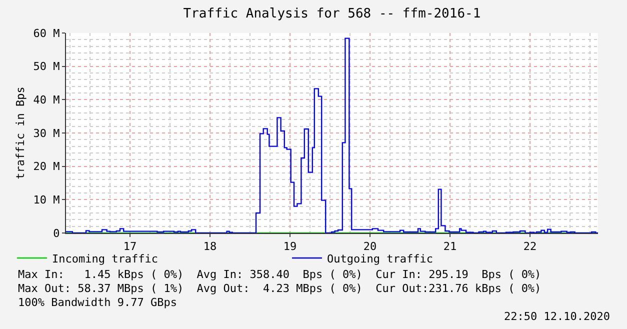 This screenshot has width=627, height=329. Describe the element at coordinates (557, 316) in the screenshot. I see `text: 22:50 12.10.2020` at that location.